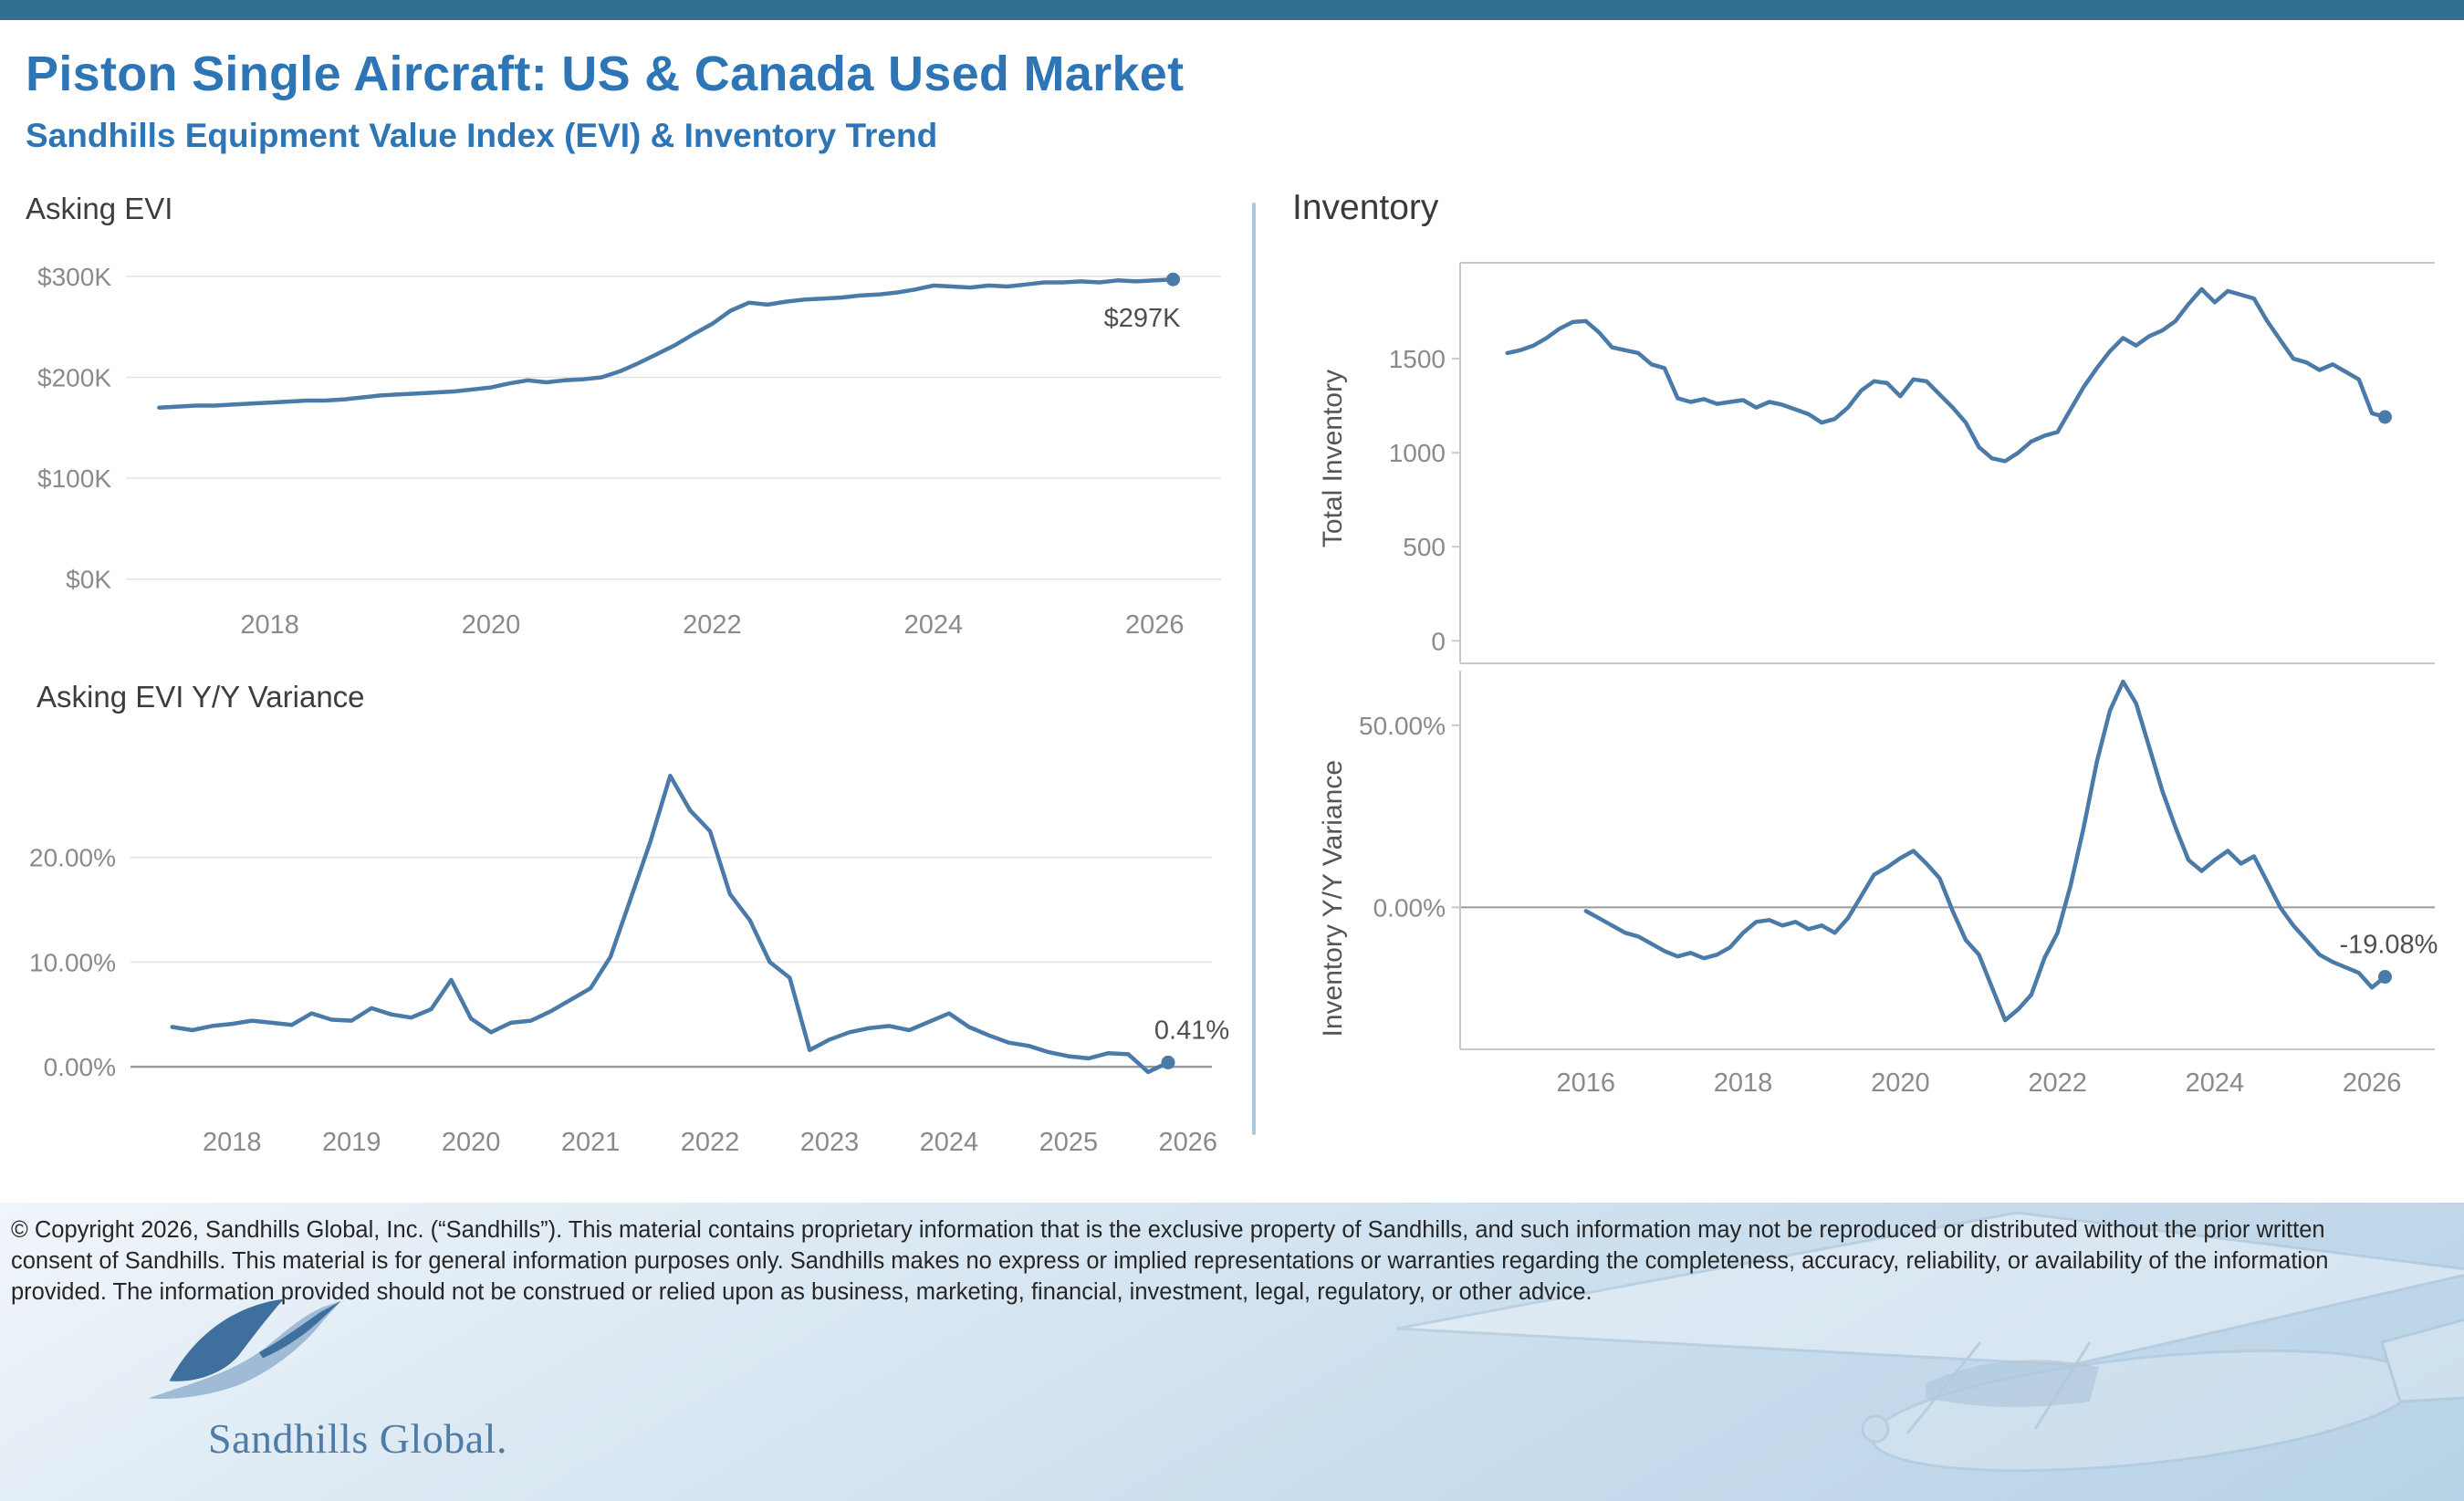 The image size is (2464, 1501). I want to click on svg-text: 500, so click(1424, 547).